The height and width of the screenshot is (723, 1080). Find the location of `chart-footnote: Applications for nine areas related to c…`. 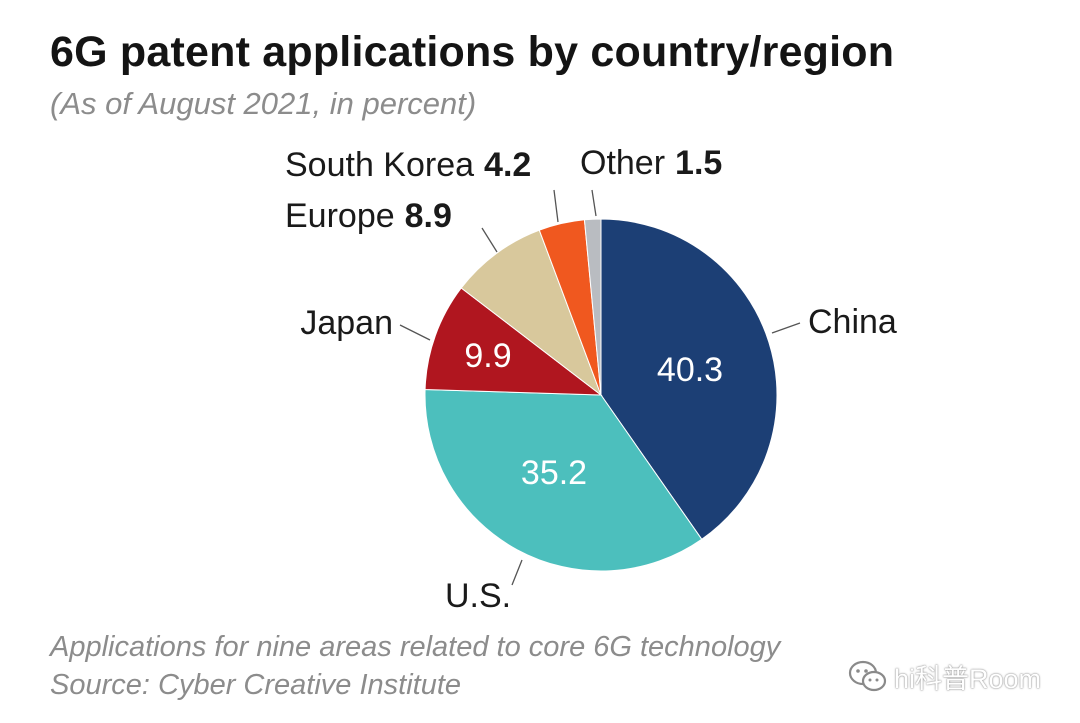

chart-footnote: Applications for nine areas related to c… is located at coordinates (415, 666).